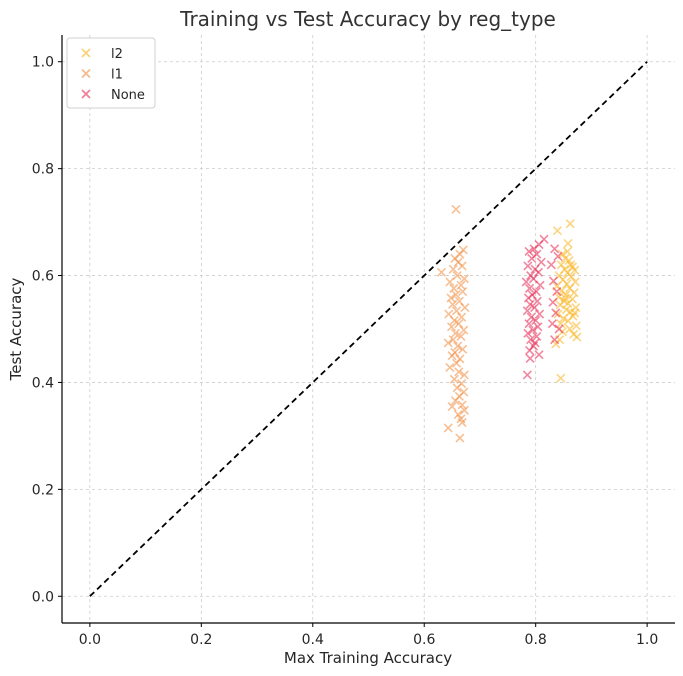  What do you see at coordinates (367, 19) in the screenshot?
I see `chart-title: Training vs Test Accuracy by reg_type` at bounding box center [367, 19].